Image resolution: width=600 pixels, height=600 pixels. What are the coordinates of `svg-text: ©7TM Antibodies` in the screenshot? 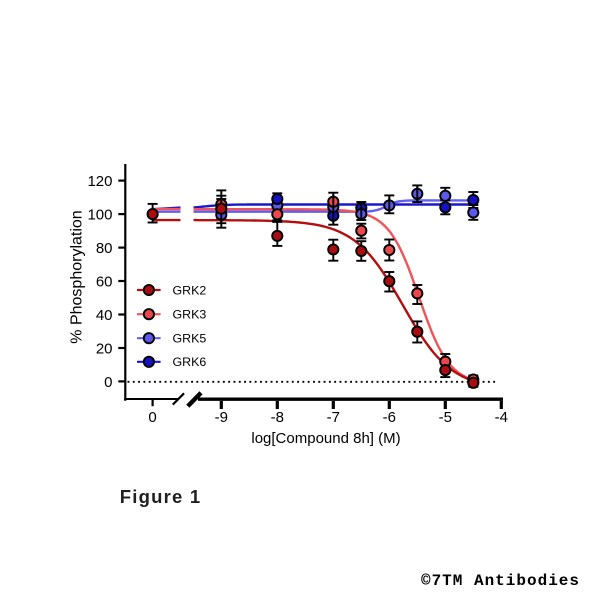 It's located at (500, 581).